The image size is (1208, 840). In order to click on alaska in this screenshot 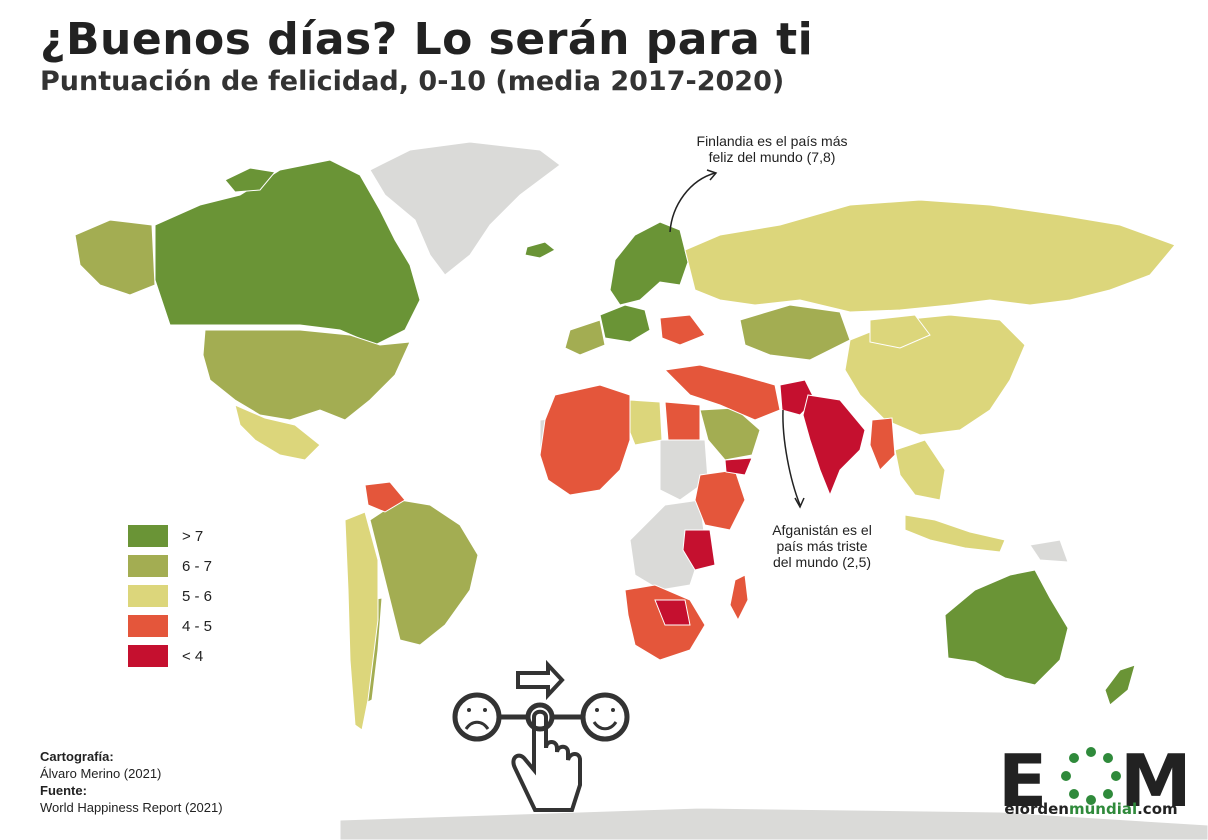, I will do `click(115, 257)`.